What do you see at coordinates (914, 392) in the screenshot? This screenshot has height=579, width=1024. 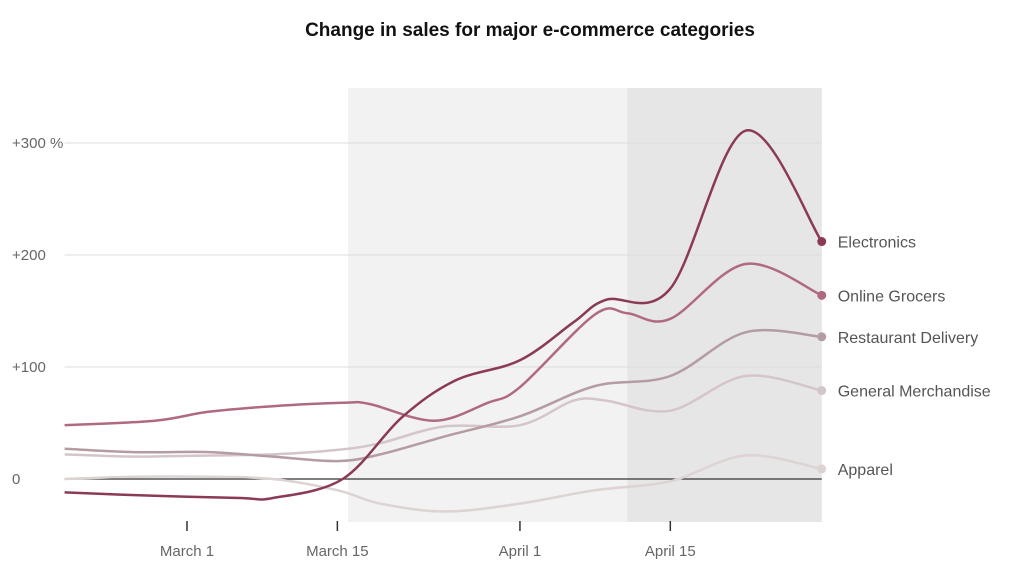 I see `series-label-general-merchandise: General Merchandise` at bounding box center [914, 392].